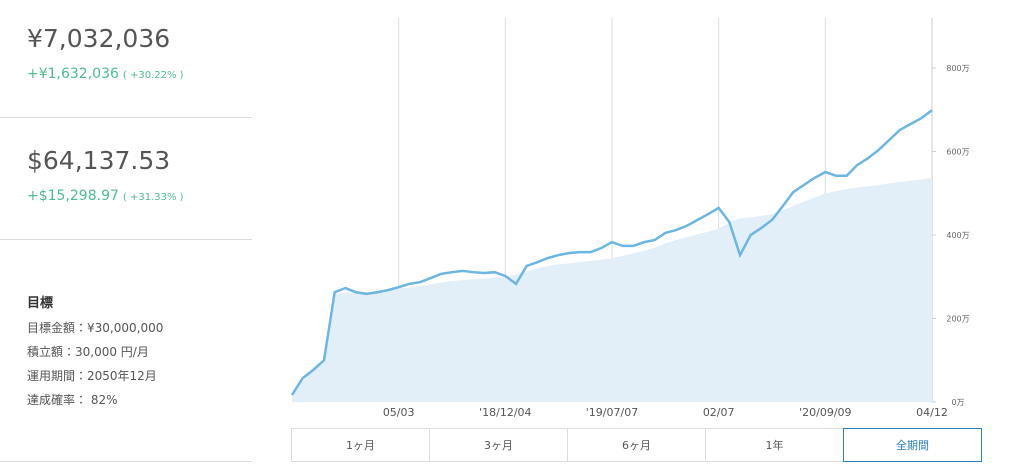 The image size is (1018, 476). What do you see at coordinates (126, 179) in the screenshot?
I see `usd-block: $64,137.53 +$15,298.97( +31.33% )` at bounding box center [126, 179].